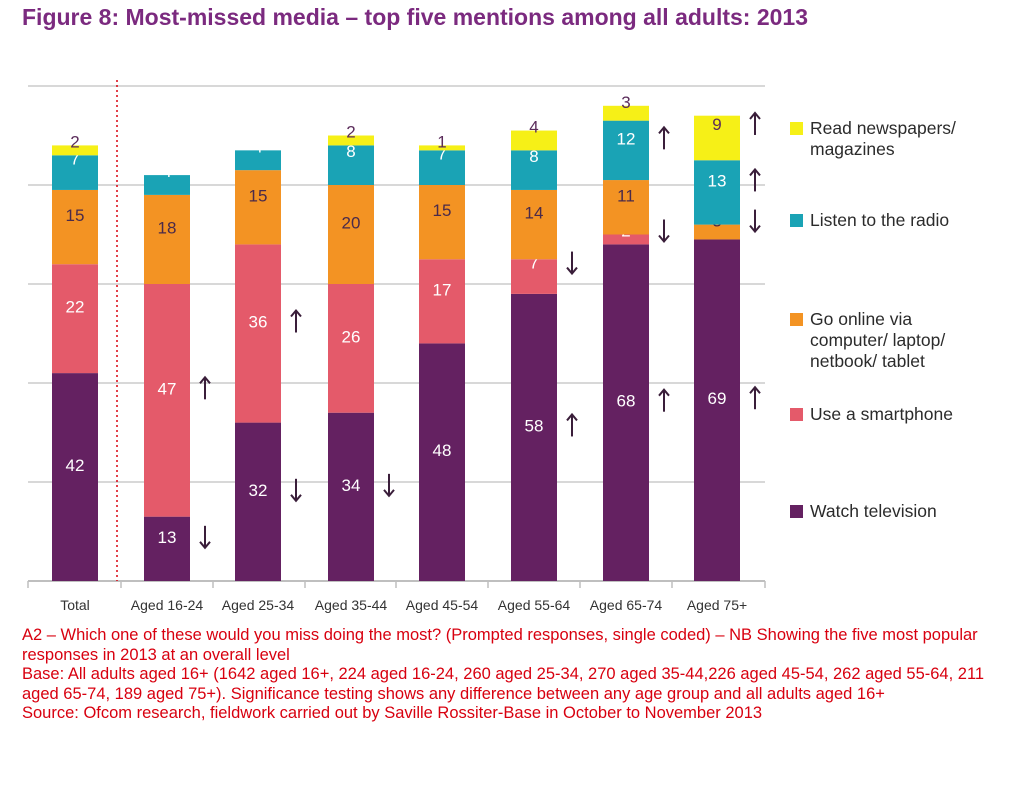 The image size is (1022, 790). Describe the element at coordinates (258, 322) in the screenshot. I see `data-label: 36` at that location.